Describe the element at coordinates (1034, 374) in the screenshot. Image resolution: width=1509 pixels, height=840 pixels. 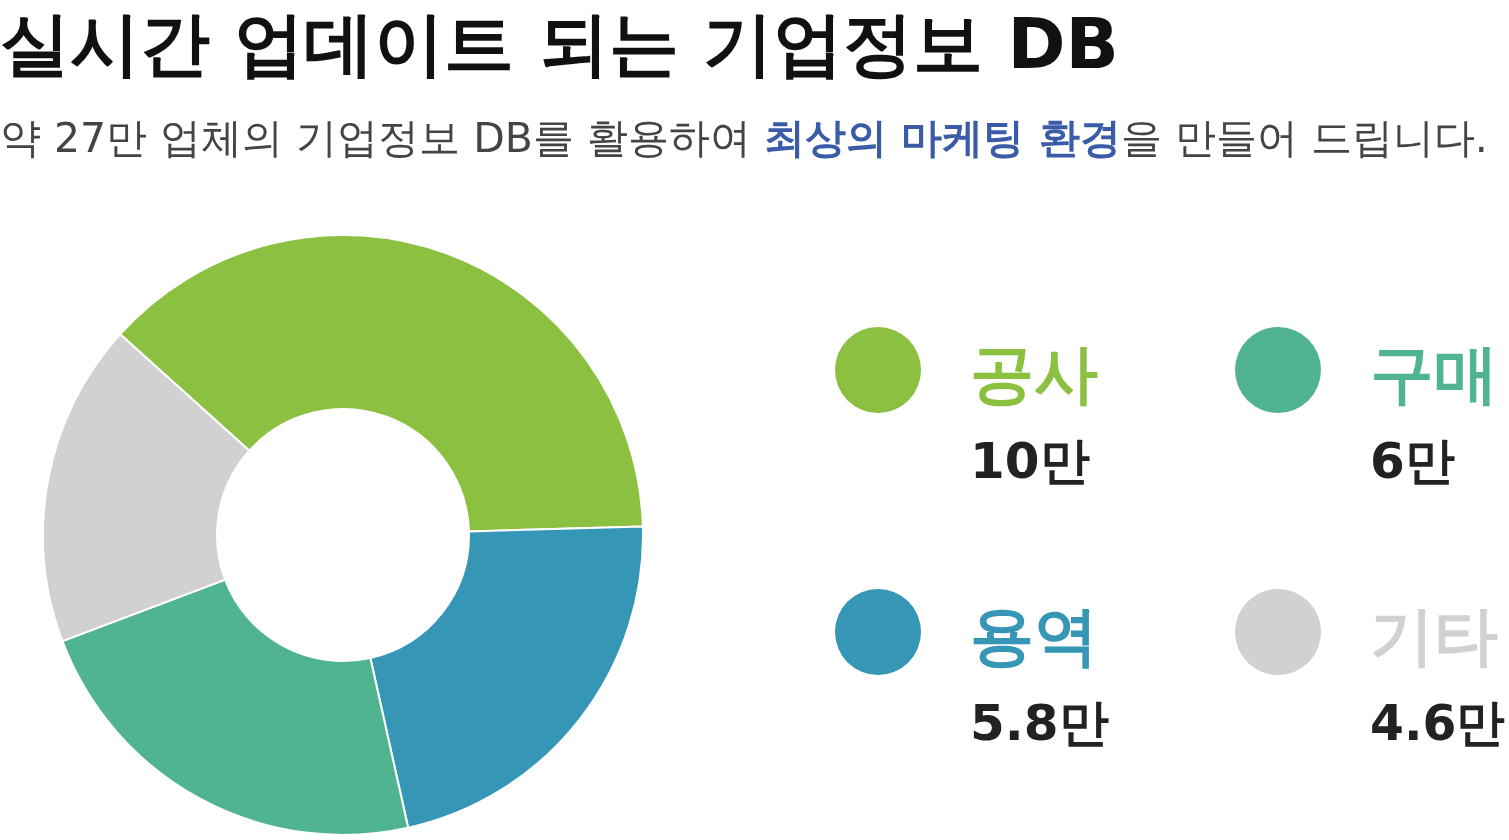
I see `legend-label: 공사` at that location.